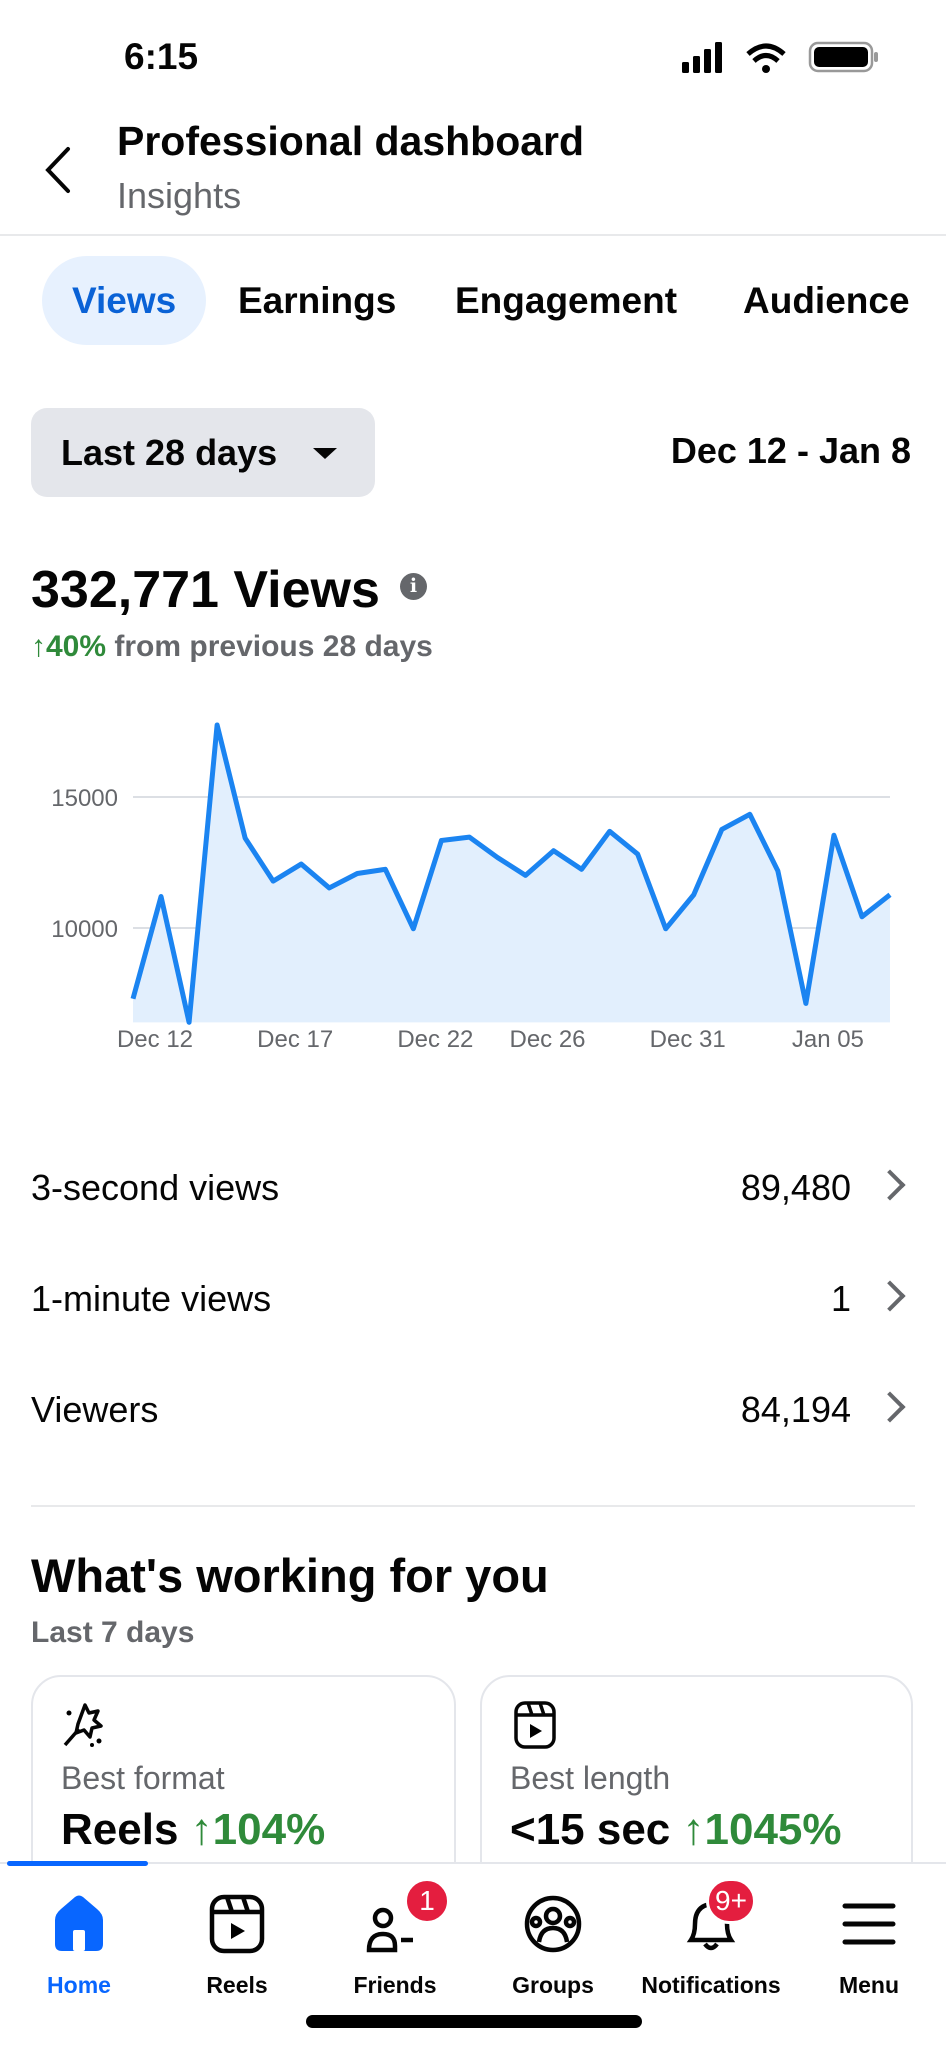 This screenshot has width=946, height=2048. I want to click on card-value: Reels ↑104%, so click(193, 1830).